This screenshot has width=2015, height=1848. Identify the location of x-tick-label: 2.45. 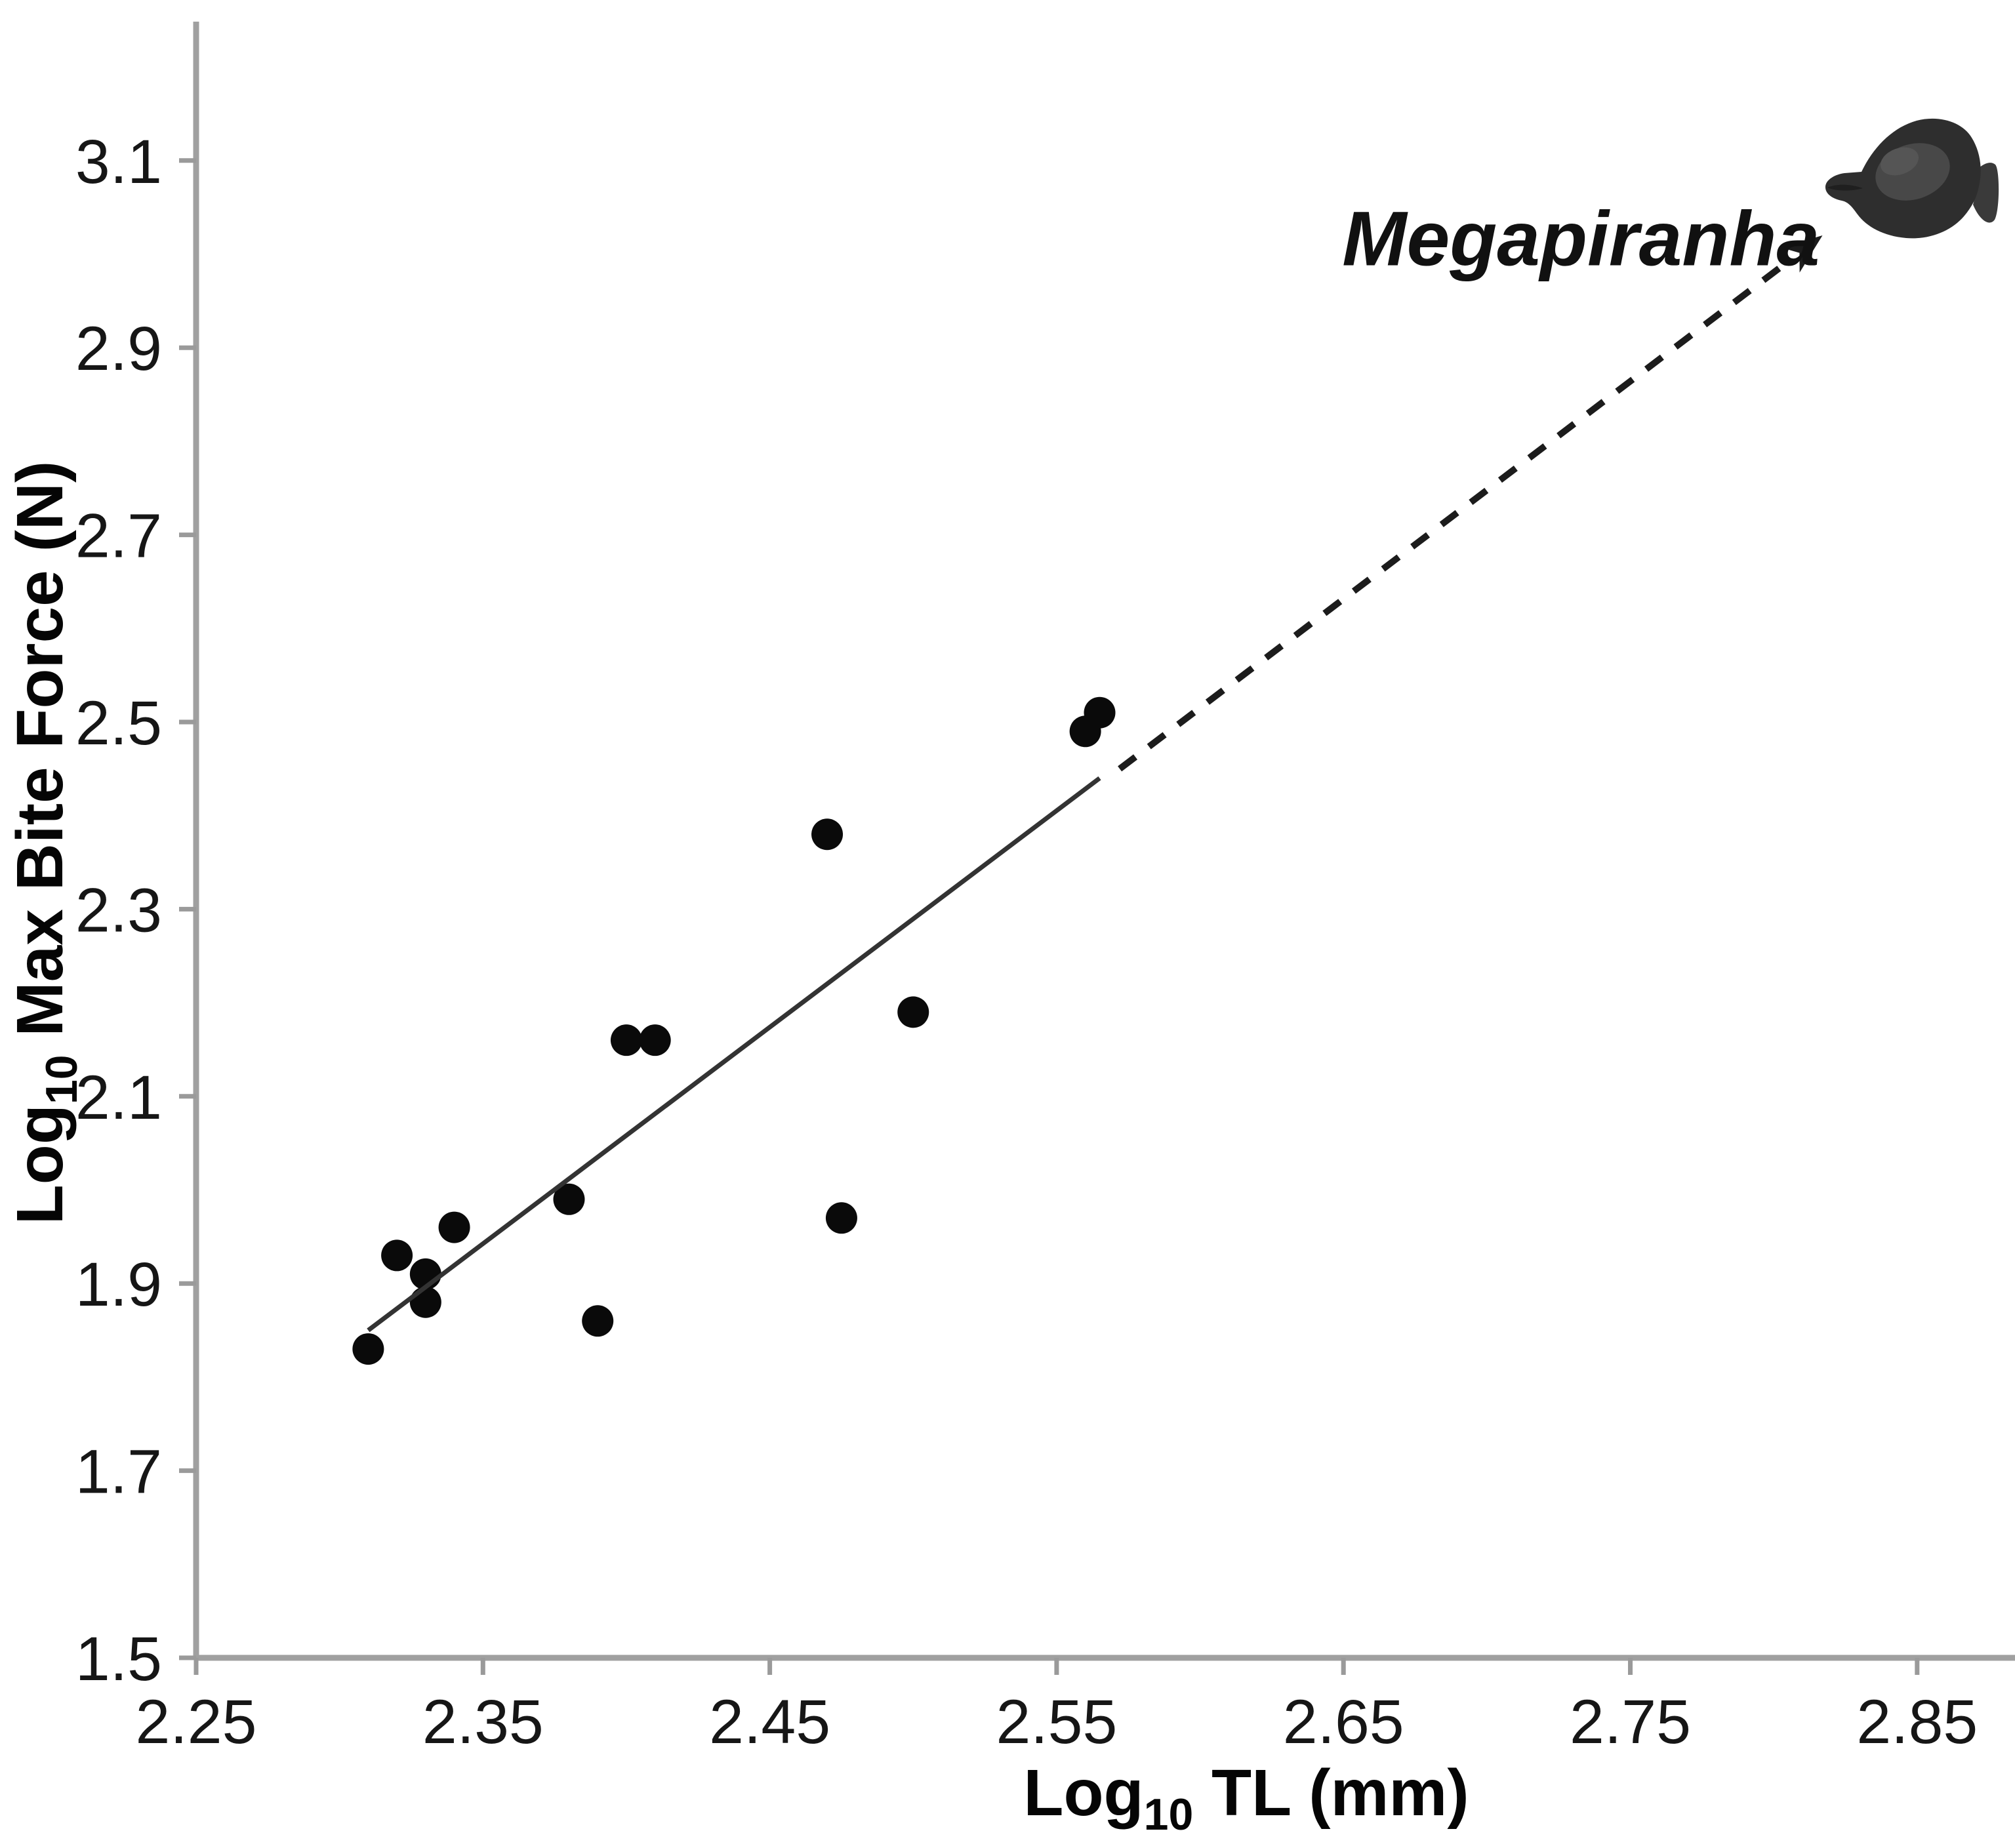
(769, 1722).